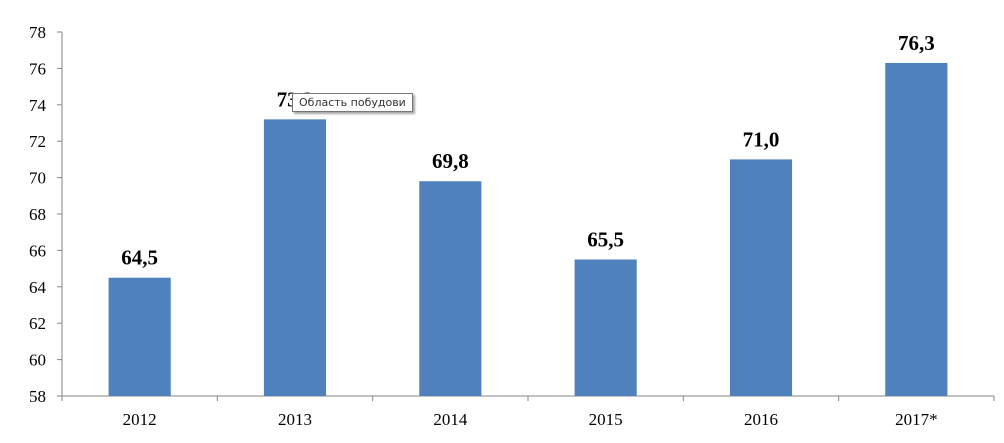 This screenshot has height=443, width=1004. Describe the element at coordinates (37, 396) in the screenshot. I see `y-tick-label: 58` at that location.